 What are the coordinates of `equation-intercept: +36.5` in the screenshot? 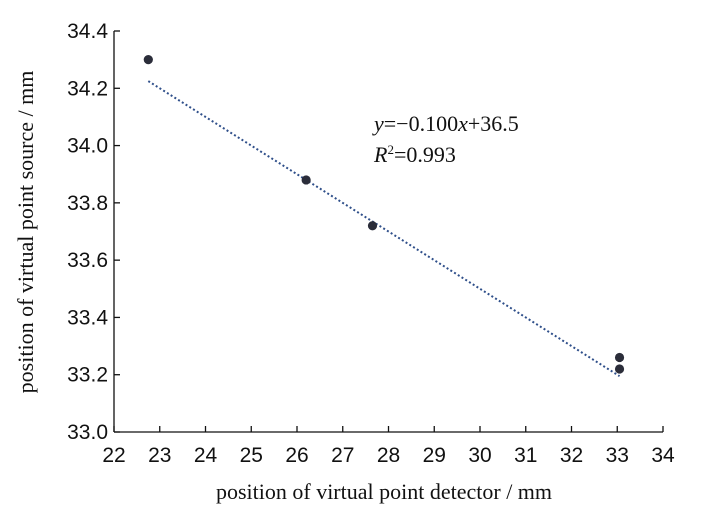 It's located at (493, 123).